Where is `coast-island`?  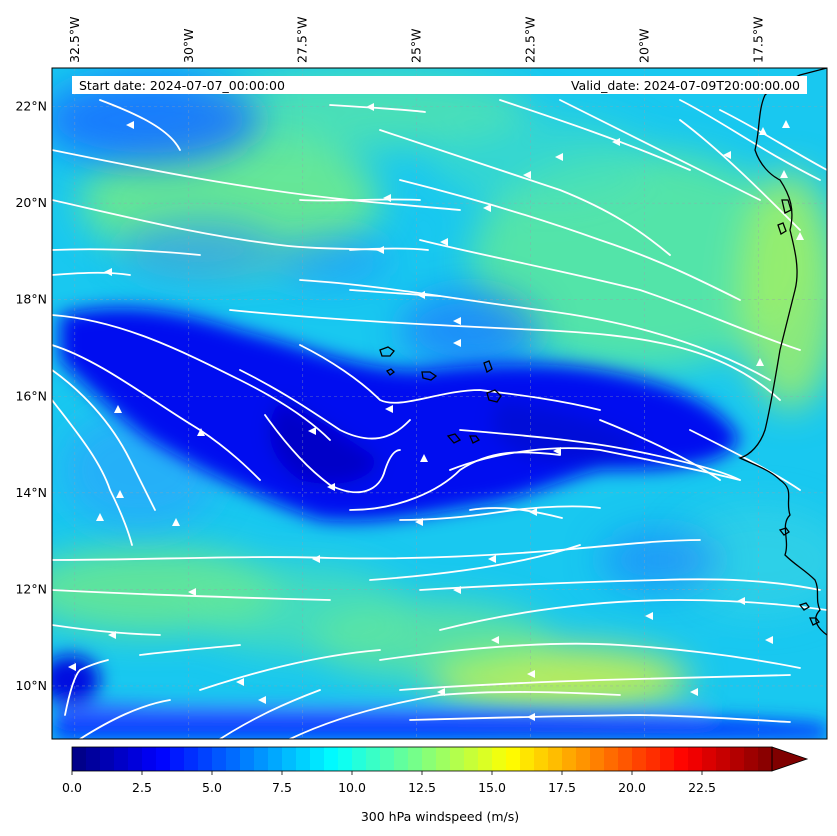 coast-island is located at coordinates (782, 228).